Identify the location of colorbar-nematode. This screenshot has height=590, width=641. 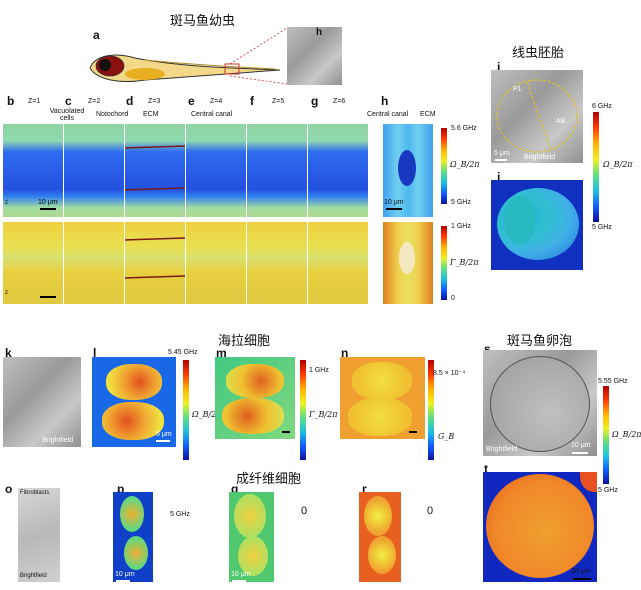
(596, 167).